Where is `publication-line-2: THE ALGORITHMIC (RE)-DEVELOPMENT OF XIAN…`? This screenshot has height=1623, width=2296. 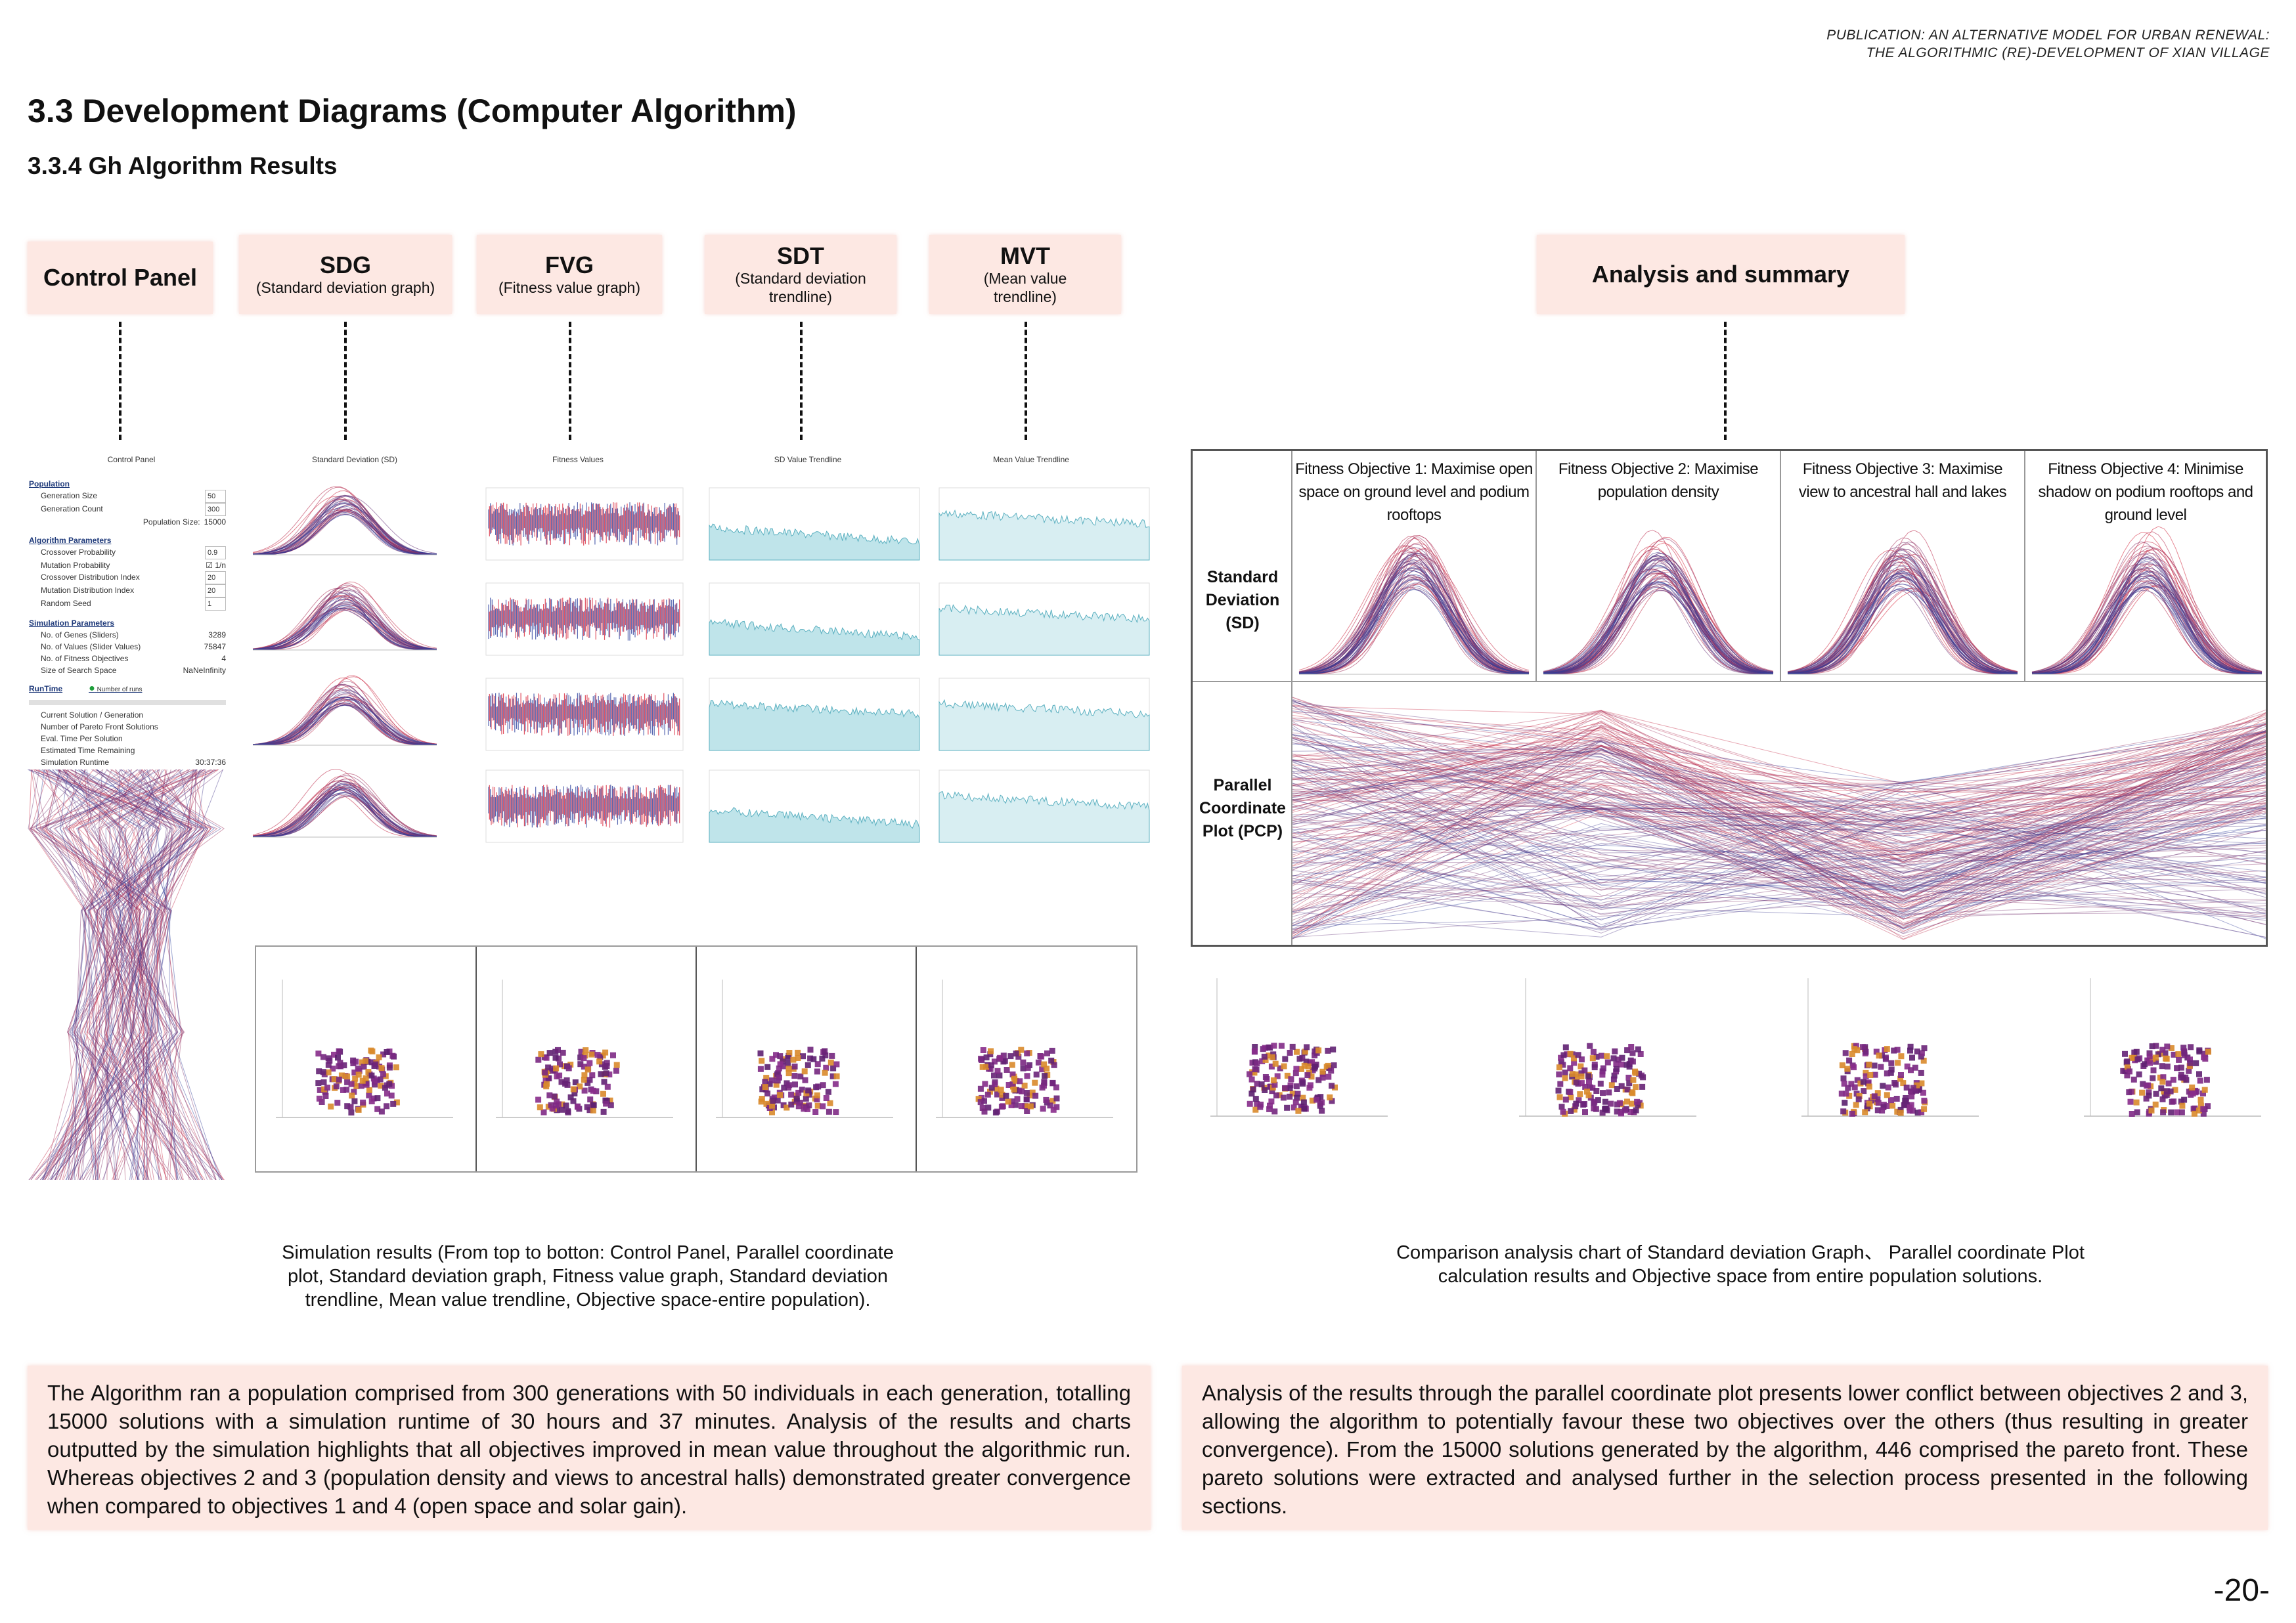
publication-line-2: THE ALGORITHMIC (RE)-DEVELOPMENT OF XIAN… is located at coordinates (2068, 52).